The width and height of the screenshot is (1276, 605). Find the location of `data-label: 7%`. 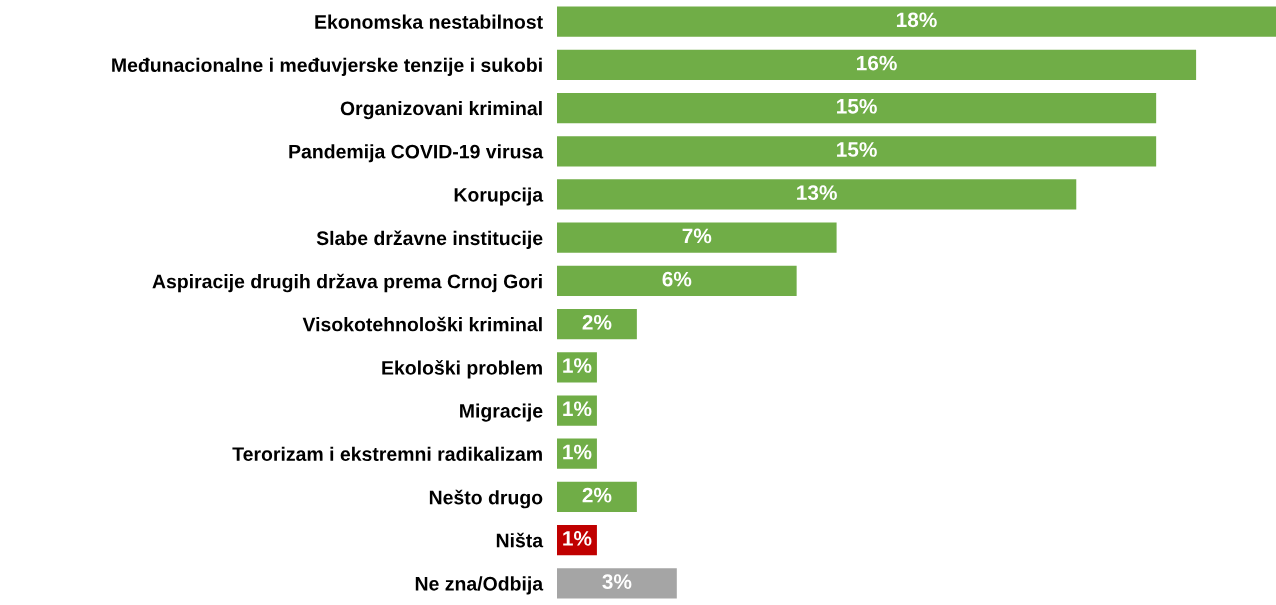

data-label: 7% is located at coordinates (697, 236).